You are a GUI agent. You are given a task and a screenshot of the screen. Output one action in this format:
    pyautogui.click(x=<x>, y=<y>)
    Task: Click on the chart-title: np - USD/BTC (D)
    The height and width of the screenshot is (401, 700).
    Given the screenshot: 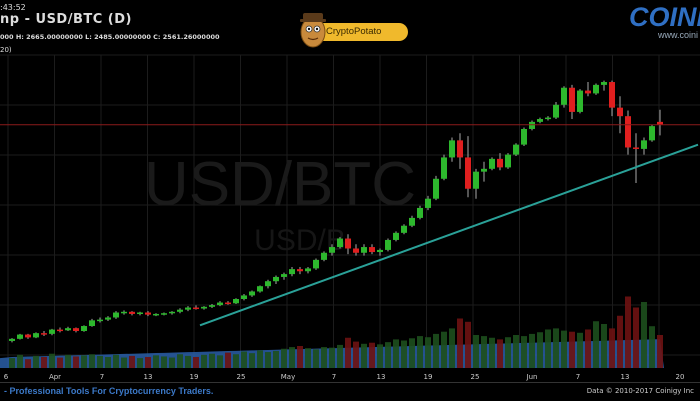 What is the action you would take?
    pyautogui.click(x=66, y=19)
    